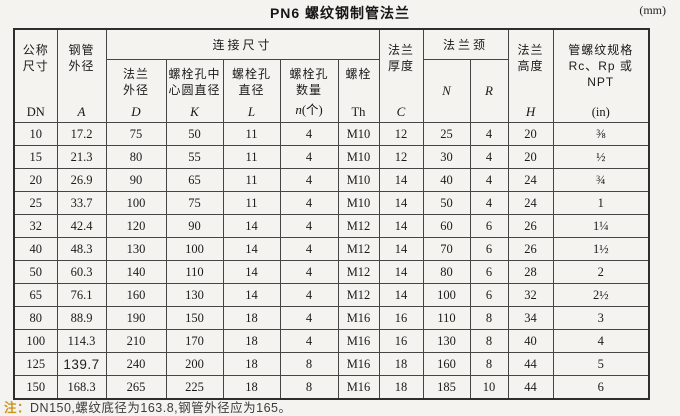  I want to click on cell-flange-od: 130, so click(136, 249).